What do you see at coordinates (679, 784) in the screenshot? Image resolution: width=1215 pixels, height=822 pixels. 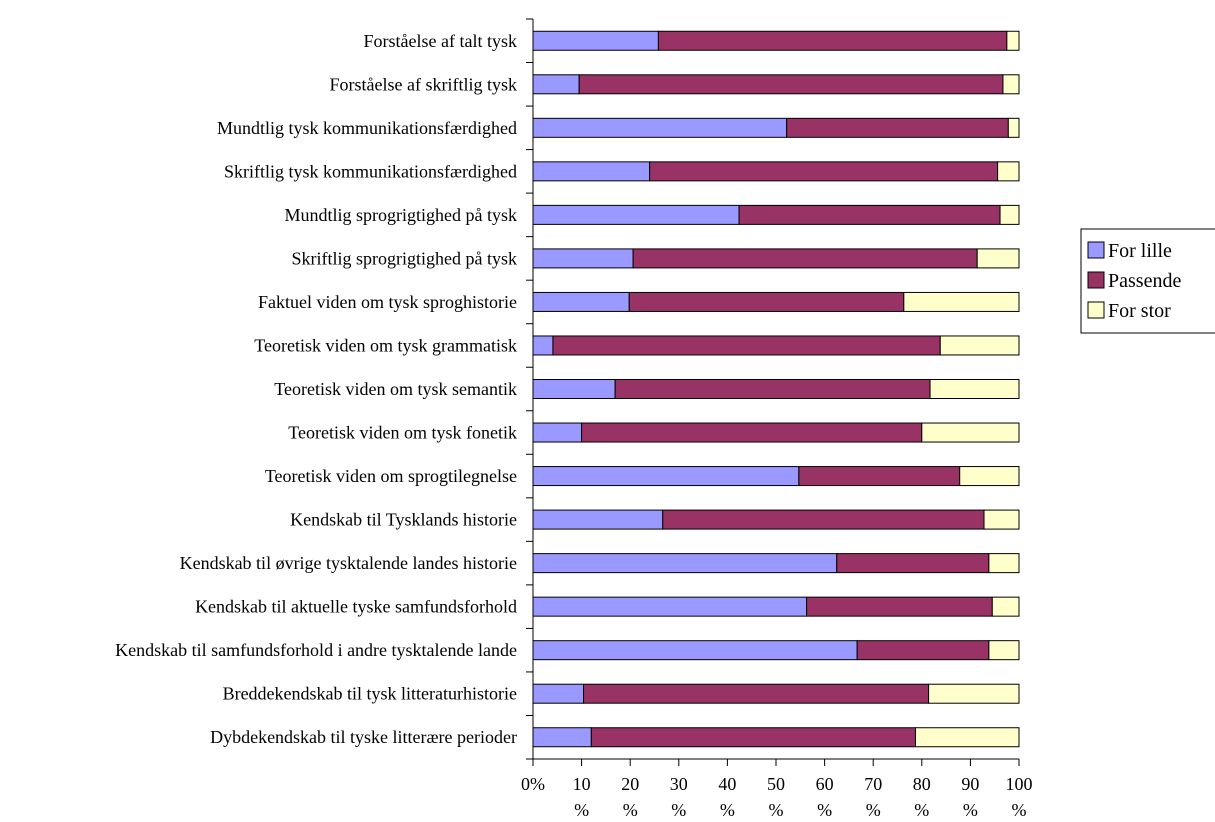 I see `x-tick-label: 30` at bounding box center [679, 784].